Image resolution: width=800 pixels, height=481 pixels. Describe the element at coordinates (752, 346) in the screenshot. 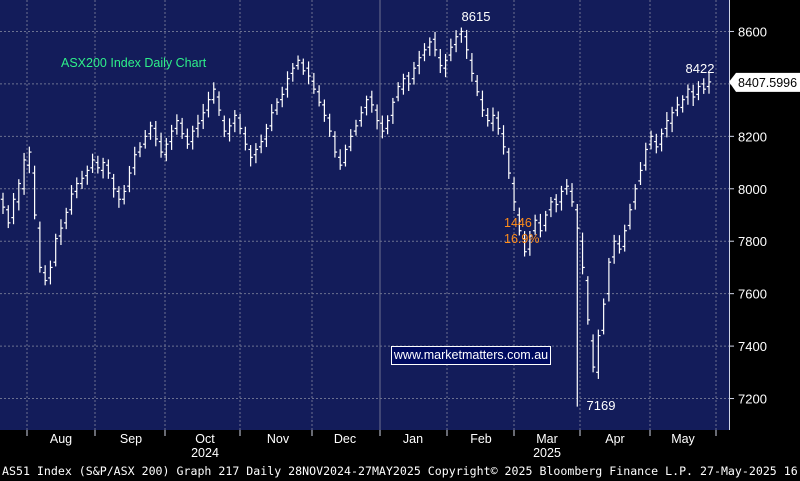

I see `y-tick-label: 7400` at that location.